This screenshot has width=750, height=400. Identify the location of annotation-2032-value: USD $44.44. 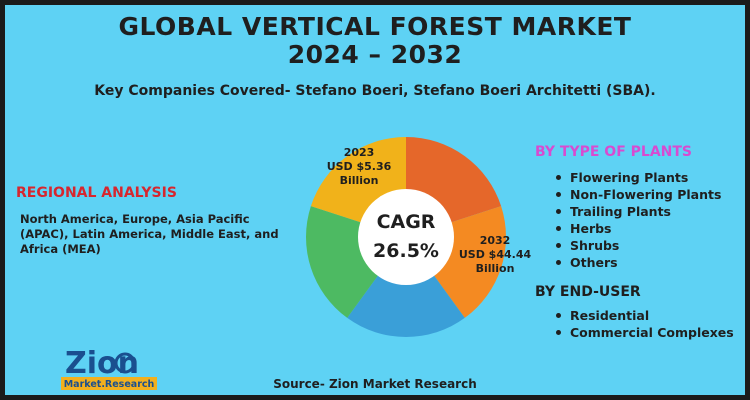
(495, 254).